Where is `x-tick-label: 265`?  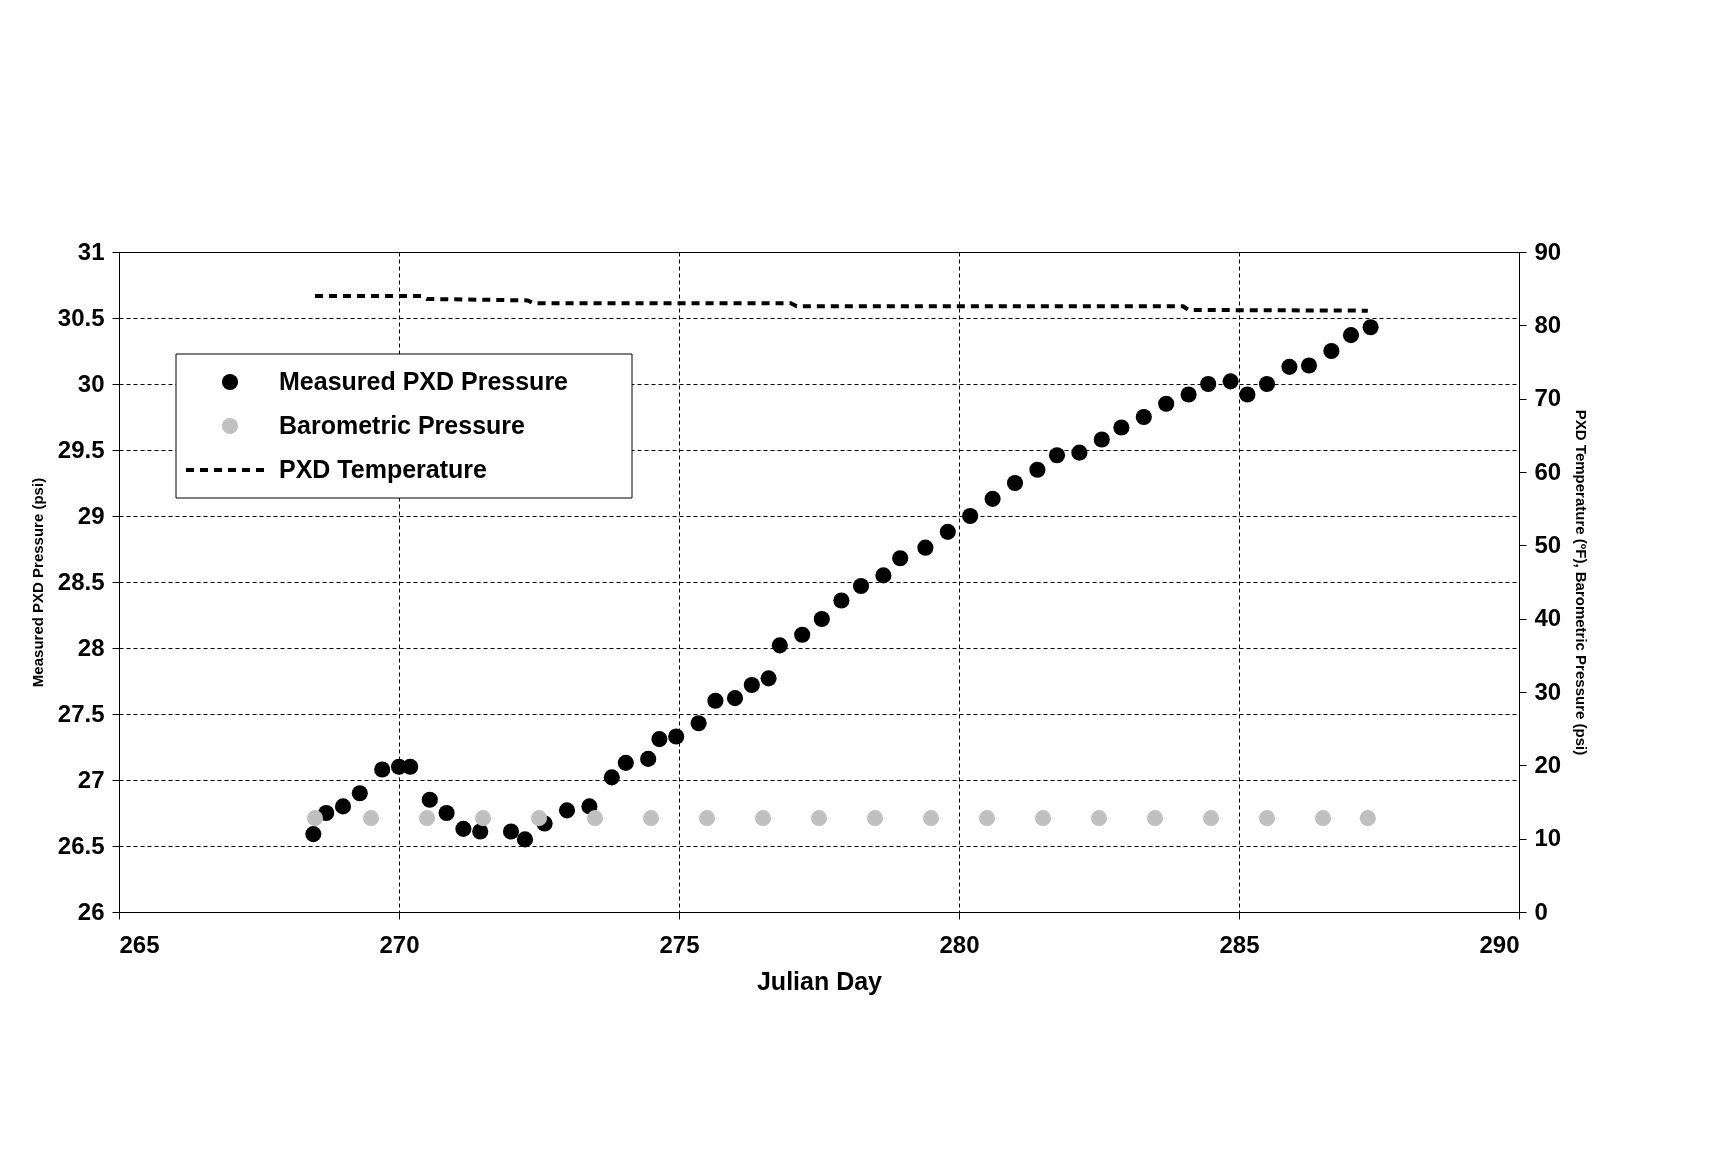
x-tick-label: 265 is located at coordinates (139, 944).